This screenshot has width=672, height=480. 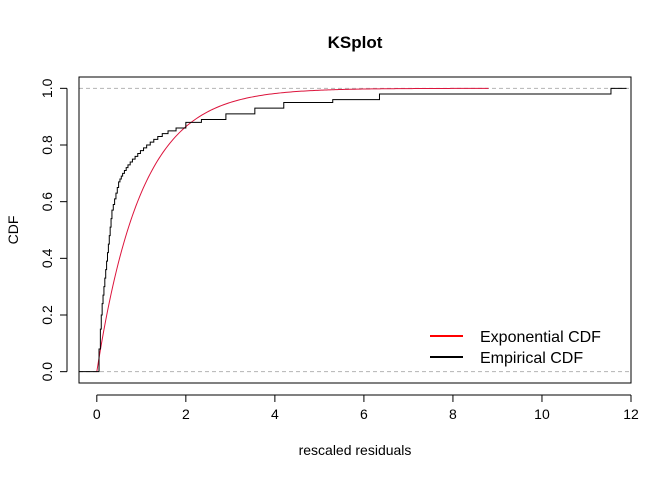 What do you see at coordinates (47, 145) in the screenshot?
I see `y-tick-label: 0.8` at bounding box center [47, 145].